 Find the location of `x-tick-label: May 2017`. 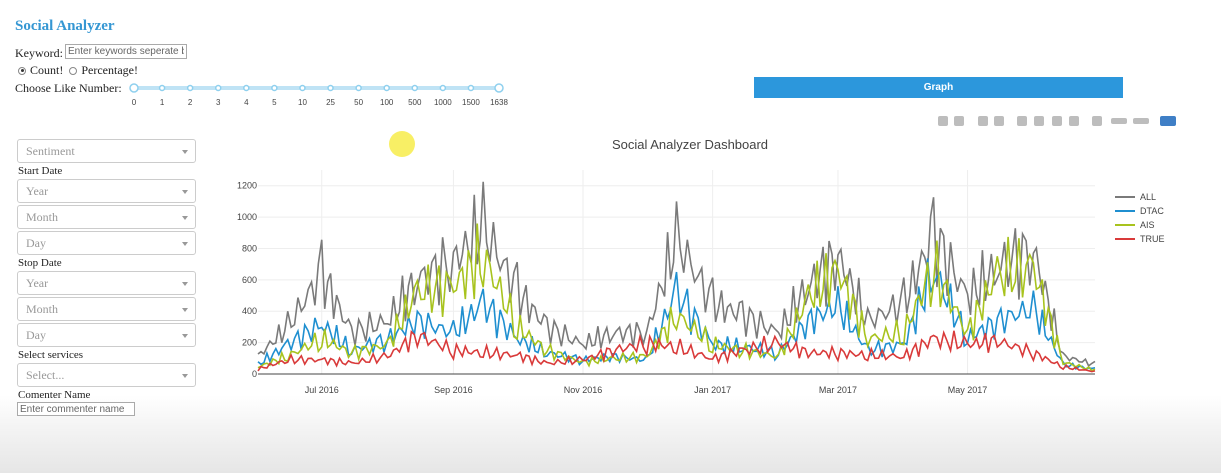

x-tick-label: May 2017 is located at coordinates (968, 390).